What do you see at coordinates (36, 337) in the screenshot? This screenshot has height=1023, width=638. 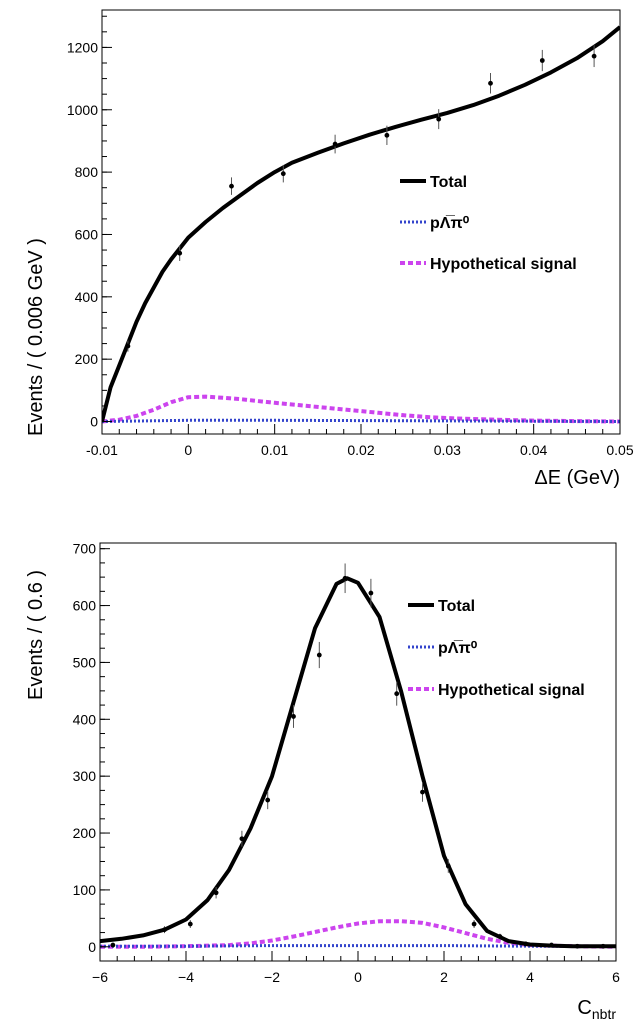 I see `y-axis-title-top: Events / ( 0.006 GeV )` at bounding box center [36, 337].